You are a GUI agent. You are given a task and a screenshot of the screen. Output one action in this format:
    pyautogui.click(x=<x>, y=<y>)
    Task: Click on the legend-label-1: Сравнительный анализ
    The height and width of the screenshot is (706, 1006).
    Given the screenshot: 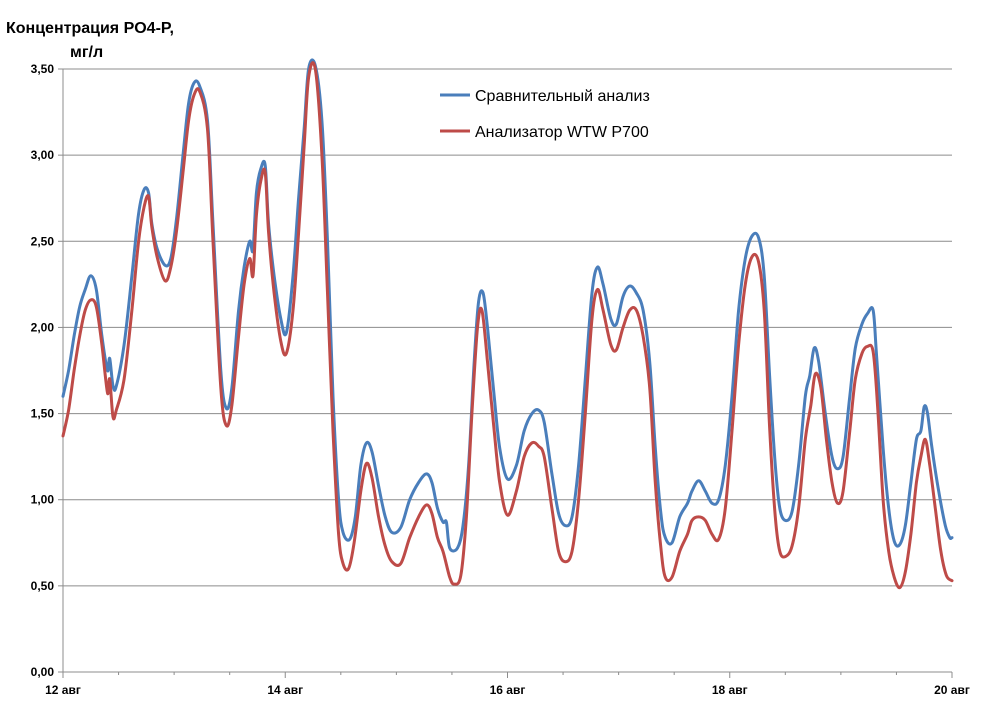 What is the action you would take?
    pyautogui.click(x=562, y=96)
    